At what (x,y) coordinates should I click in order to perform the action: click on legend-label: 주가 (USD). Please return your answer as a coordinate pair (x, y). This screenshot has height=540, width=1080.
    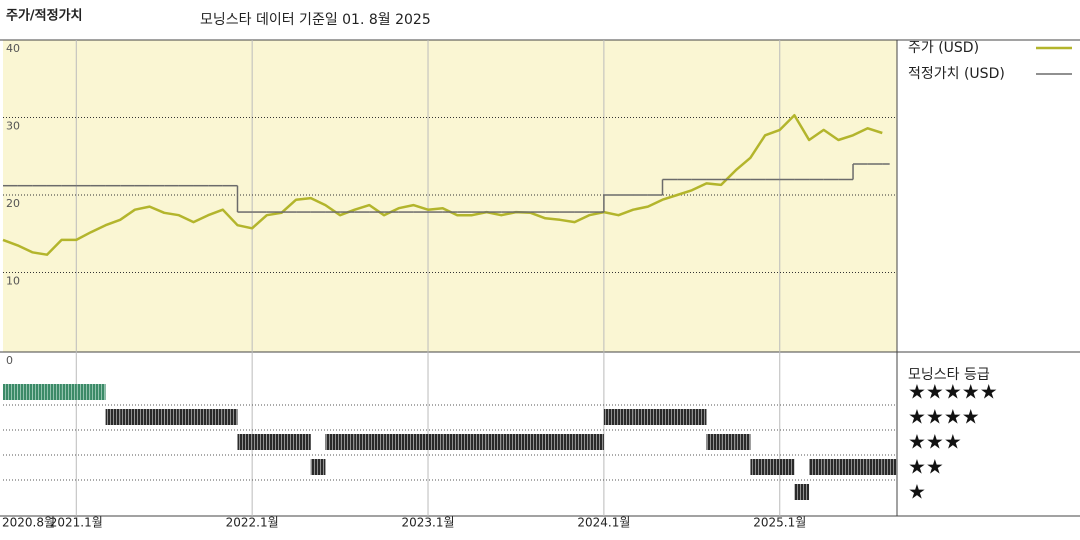
    Looking at the image, I should click on (943, 48).